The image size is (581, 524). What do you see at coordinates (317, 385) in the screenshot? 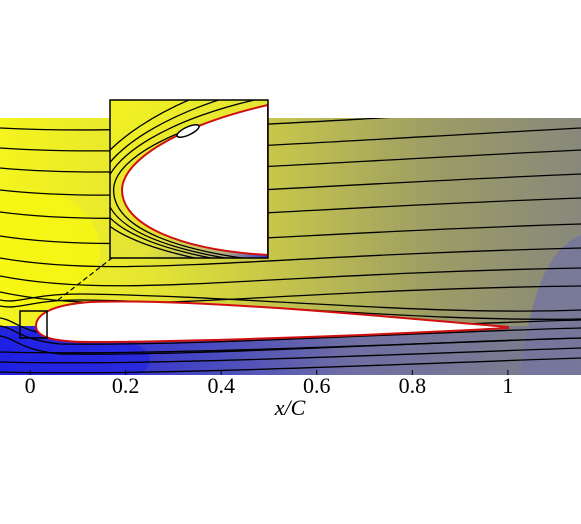
I see `x-tick-label: 0.6` at bounding box center [317, 385].